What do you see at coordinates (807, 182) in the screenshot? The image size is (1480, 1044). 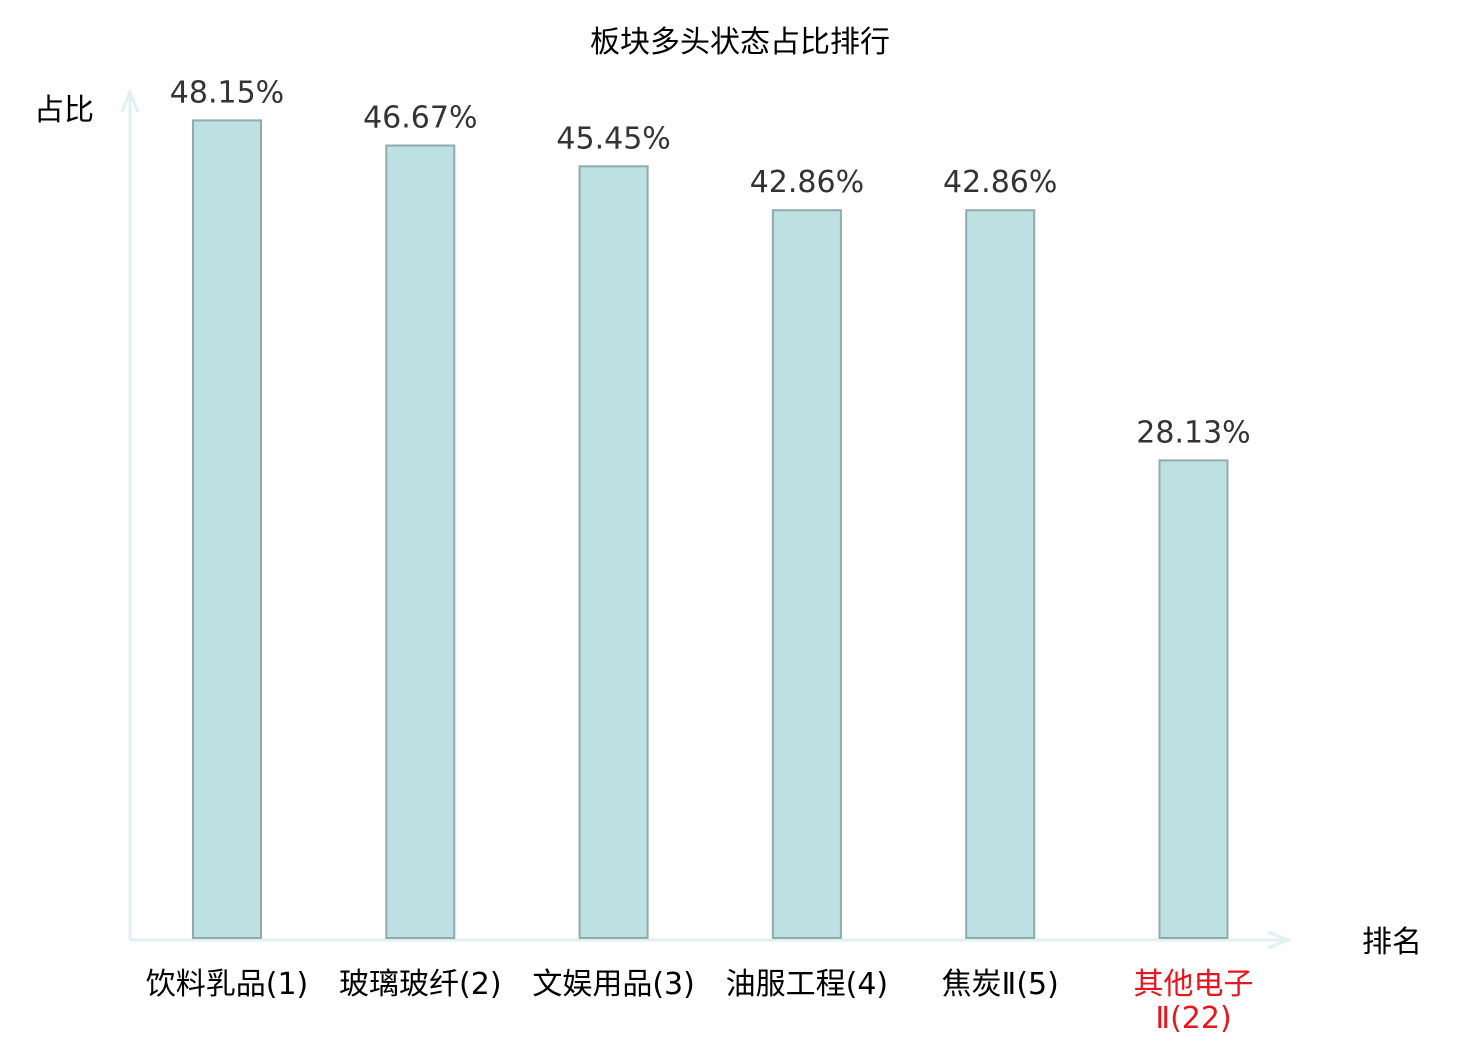 I see `value-label-4: 42.86%` at bounding box center [807, 182].